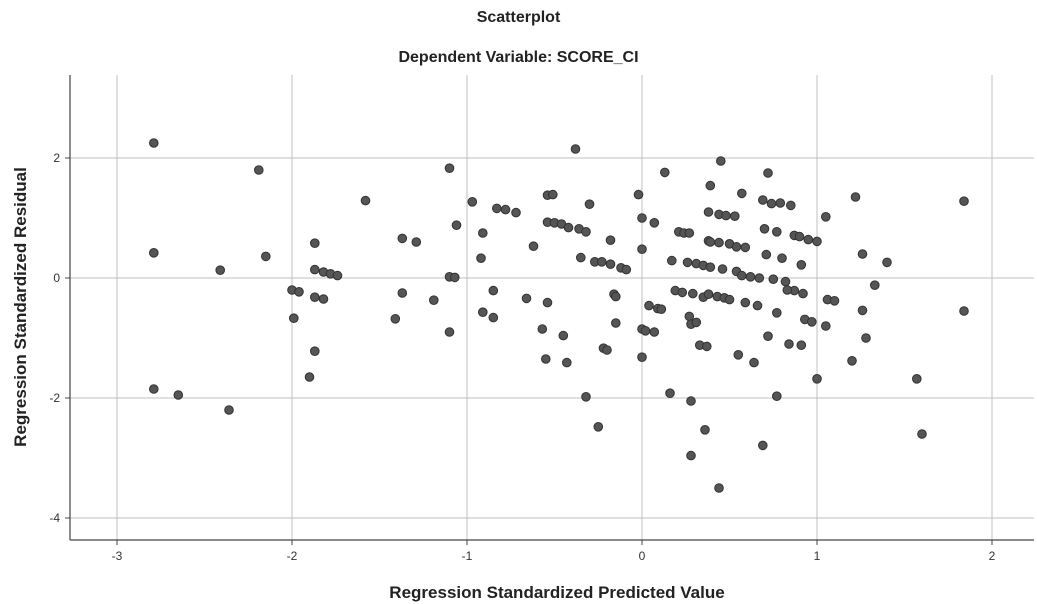 The height and width of the screenshot is (604, 1037). Describe the element at coordinates (56, 278) in the screenshot. I see `y-tick-label: 0` at that location.